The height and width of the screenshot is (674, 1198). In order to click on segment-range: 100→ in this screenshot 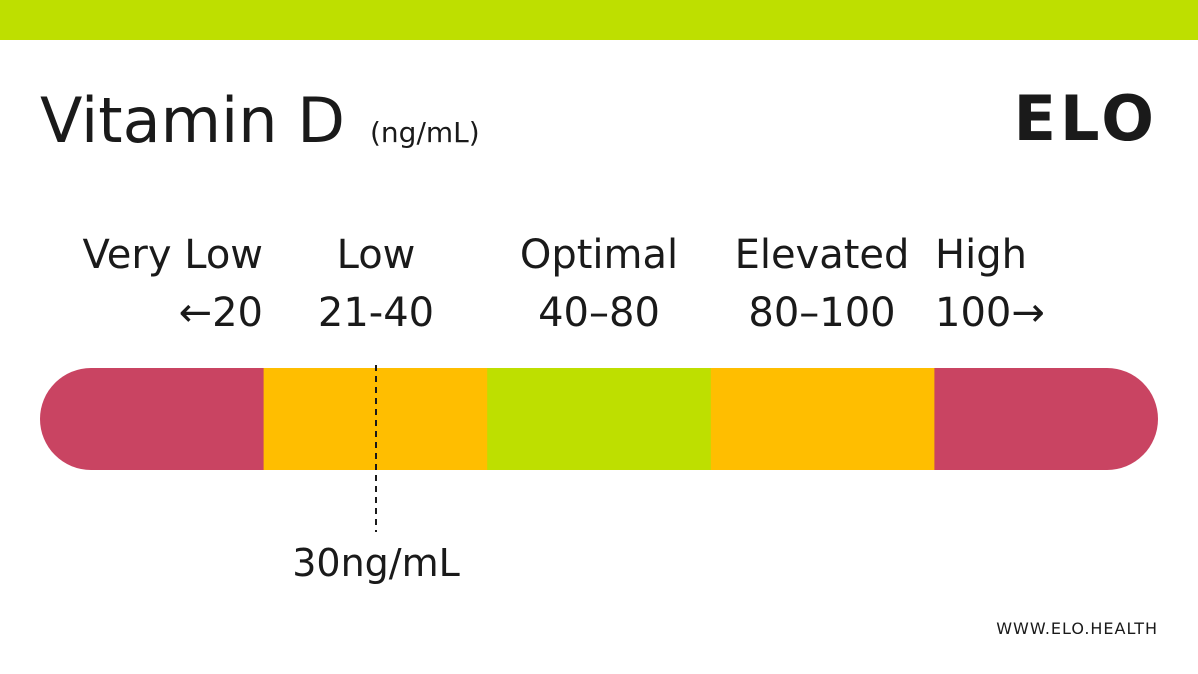, I will do `click(990, 313)`.